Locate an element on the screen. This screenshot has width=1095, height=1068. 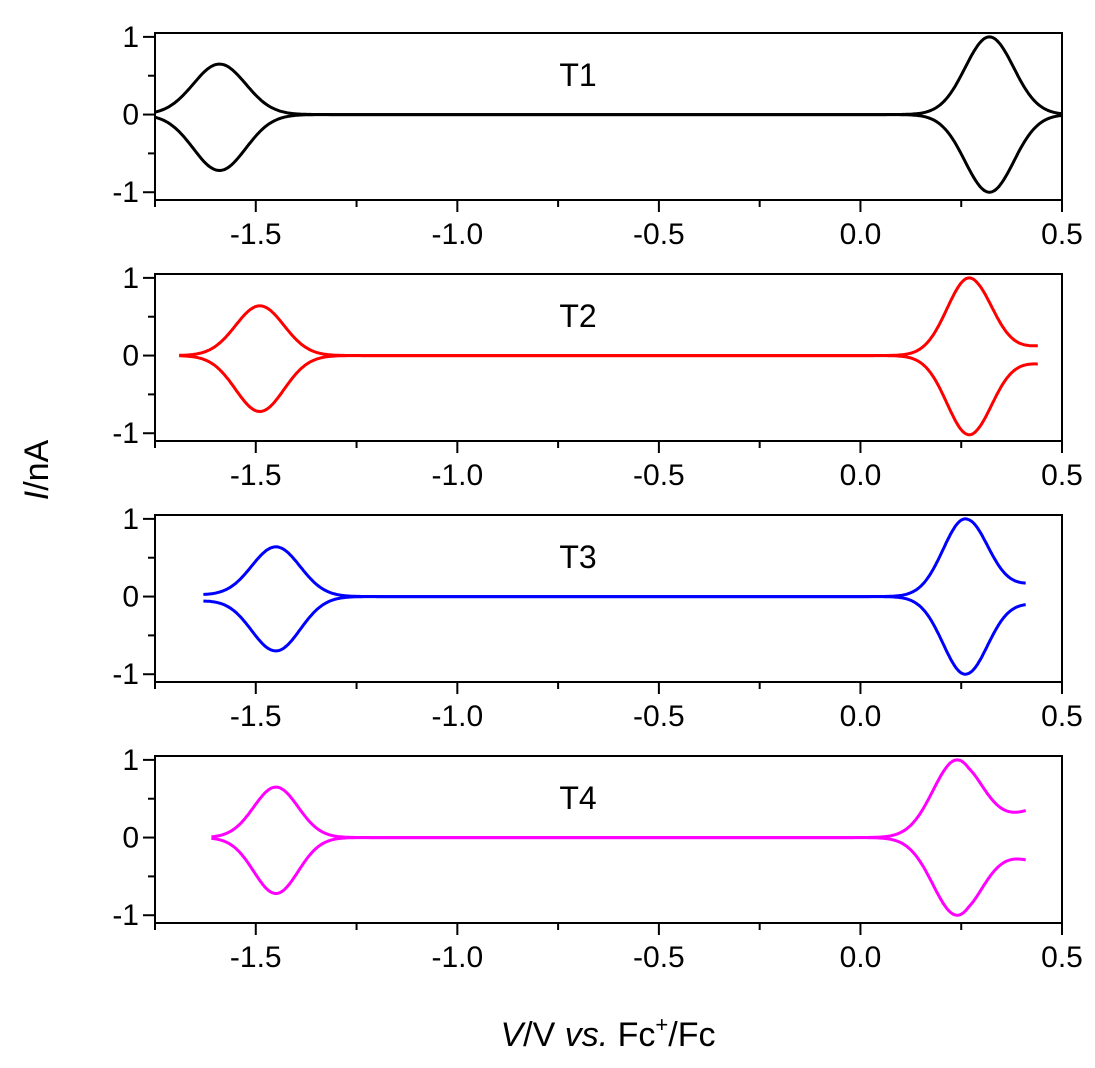
panel-label: T4 is located at coordinates (577, 798).